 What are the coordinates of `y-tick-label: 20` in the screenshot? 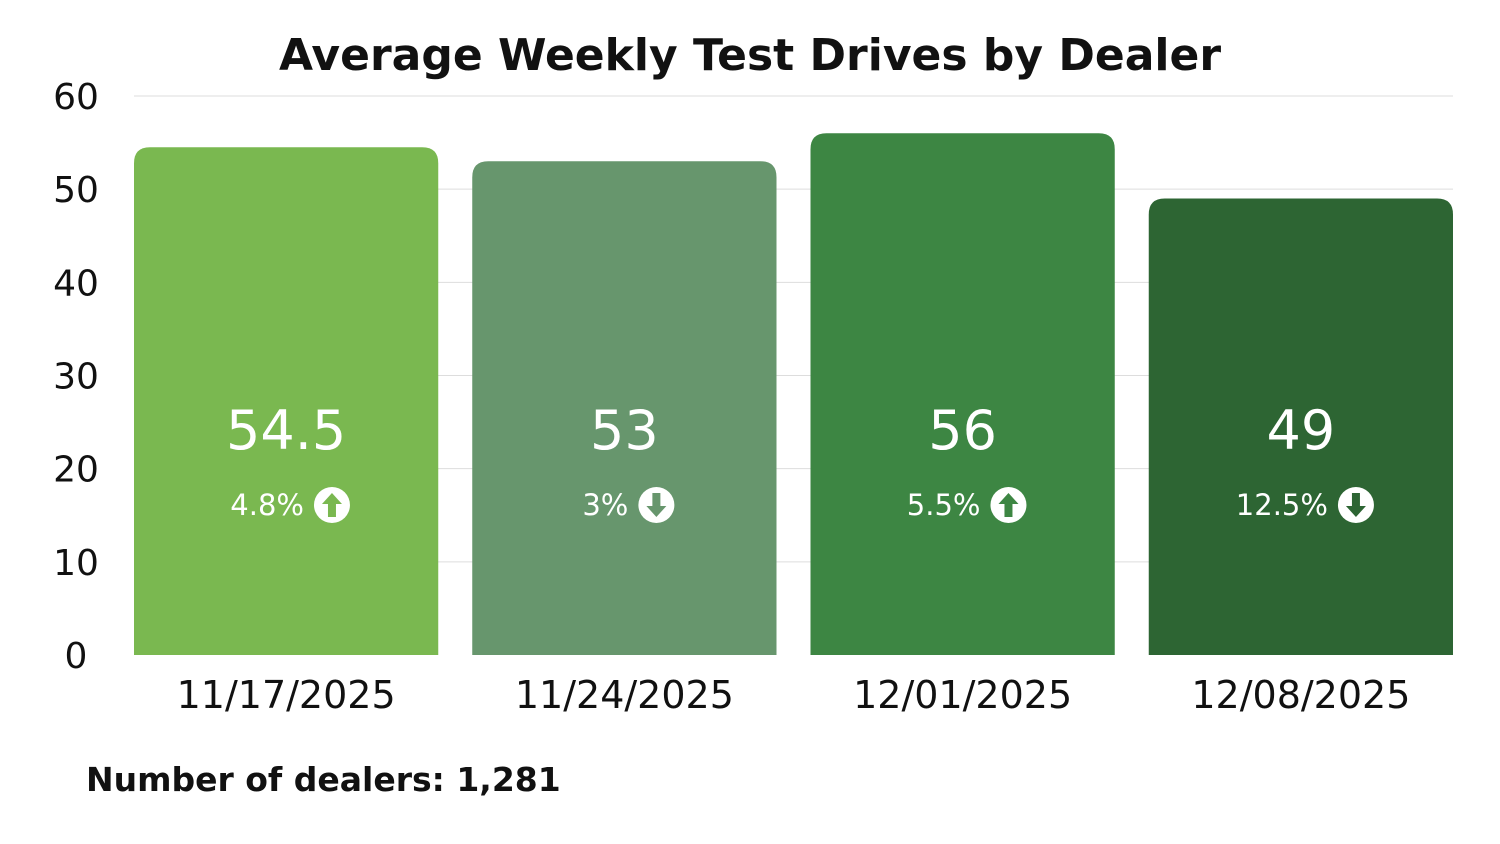 It's located at (76, 470).